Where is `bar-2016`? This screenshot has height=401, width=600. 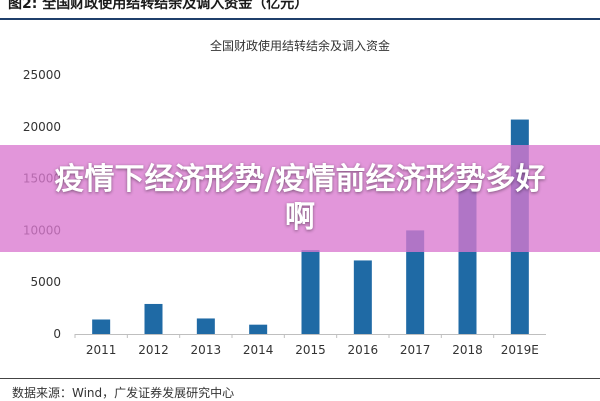 bar-2016 is located at coordinates (362, 297).